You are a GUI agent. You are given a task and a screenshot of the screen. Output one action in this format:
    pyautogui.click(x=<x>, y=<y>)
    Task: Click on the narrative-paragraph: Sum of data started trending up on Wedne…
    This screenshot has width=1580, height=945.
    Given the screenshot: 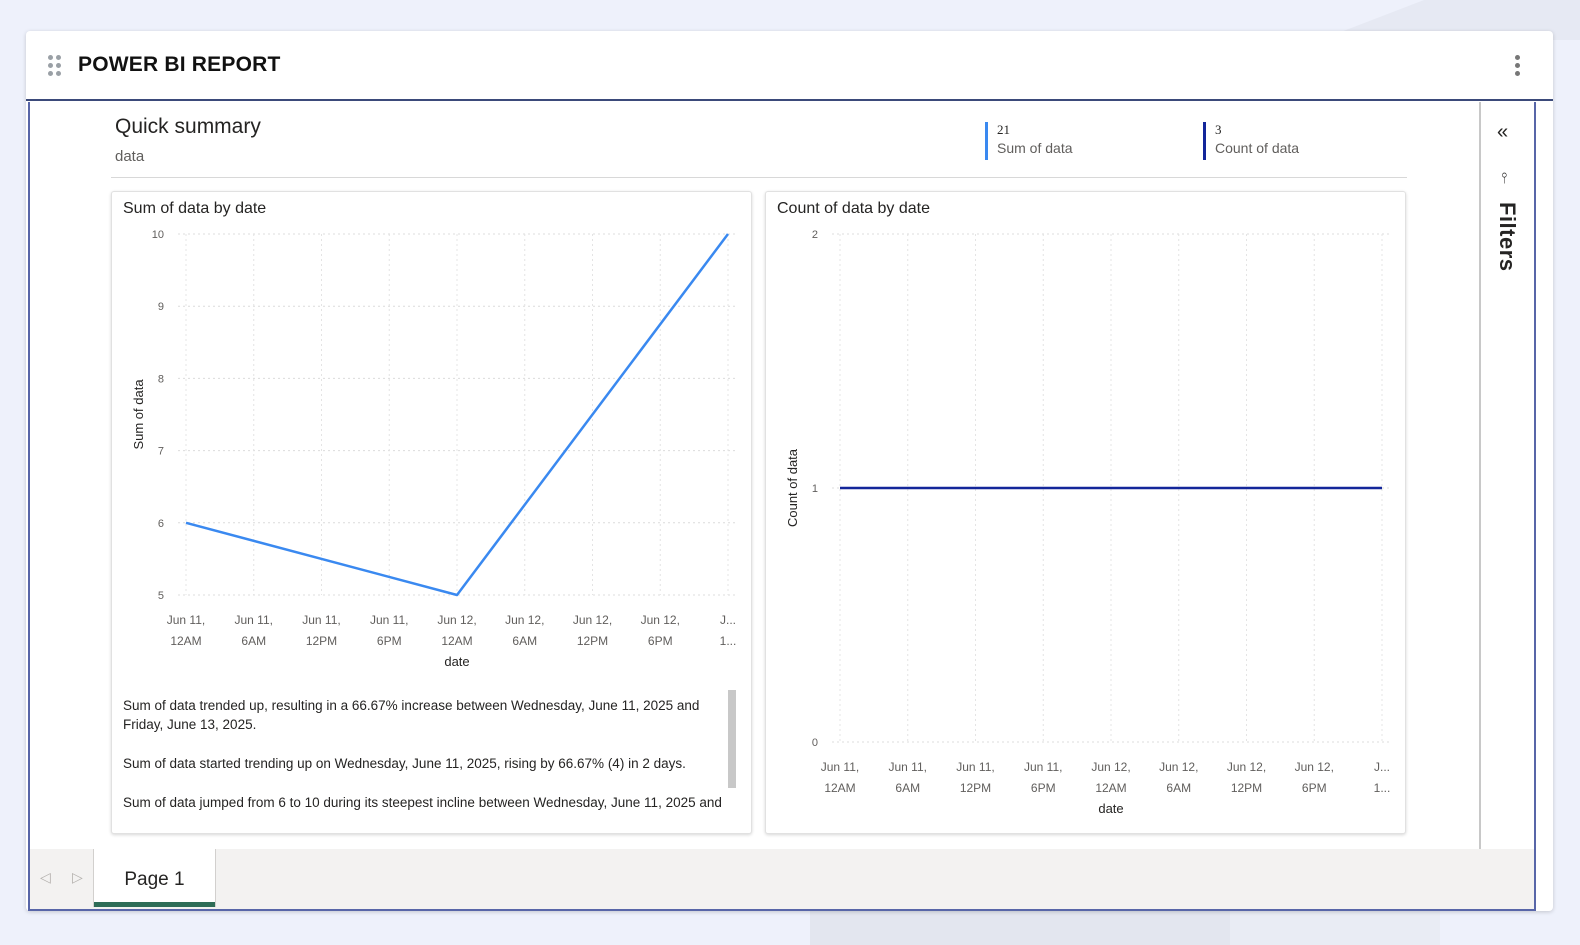 What is the action you would take?
    pyautogui.click(x=404, y=763)
    